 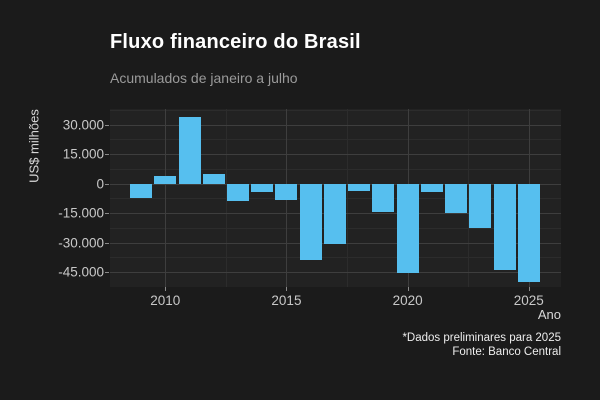 I want to click on bar-2017, so click(x=334, y=213).